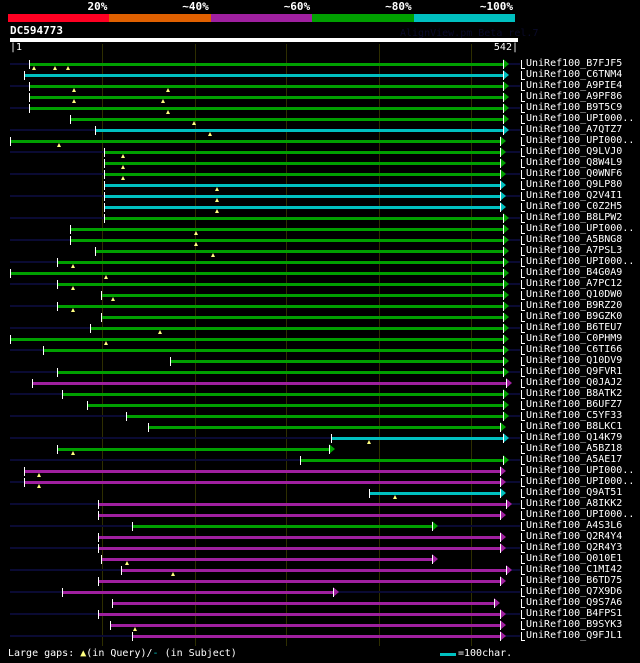 The image size is (640, 663). What do you see at coordinates (574, 338) in the screenshot?
I see `hit-label: UniRef100_C0PHM9` at bounding box center [574, 338].